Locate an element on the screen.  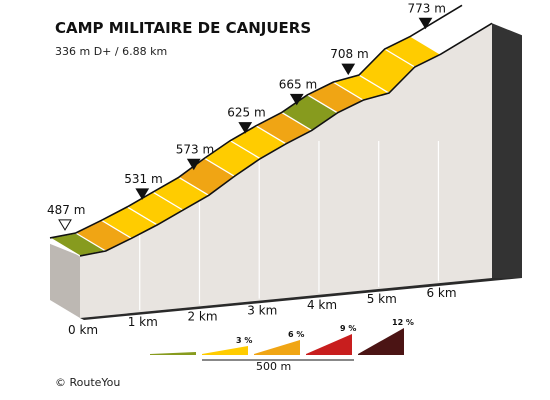
legend-scale-label: 500 m is located at coordinates (273, 366).